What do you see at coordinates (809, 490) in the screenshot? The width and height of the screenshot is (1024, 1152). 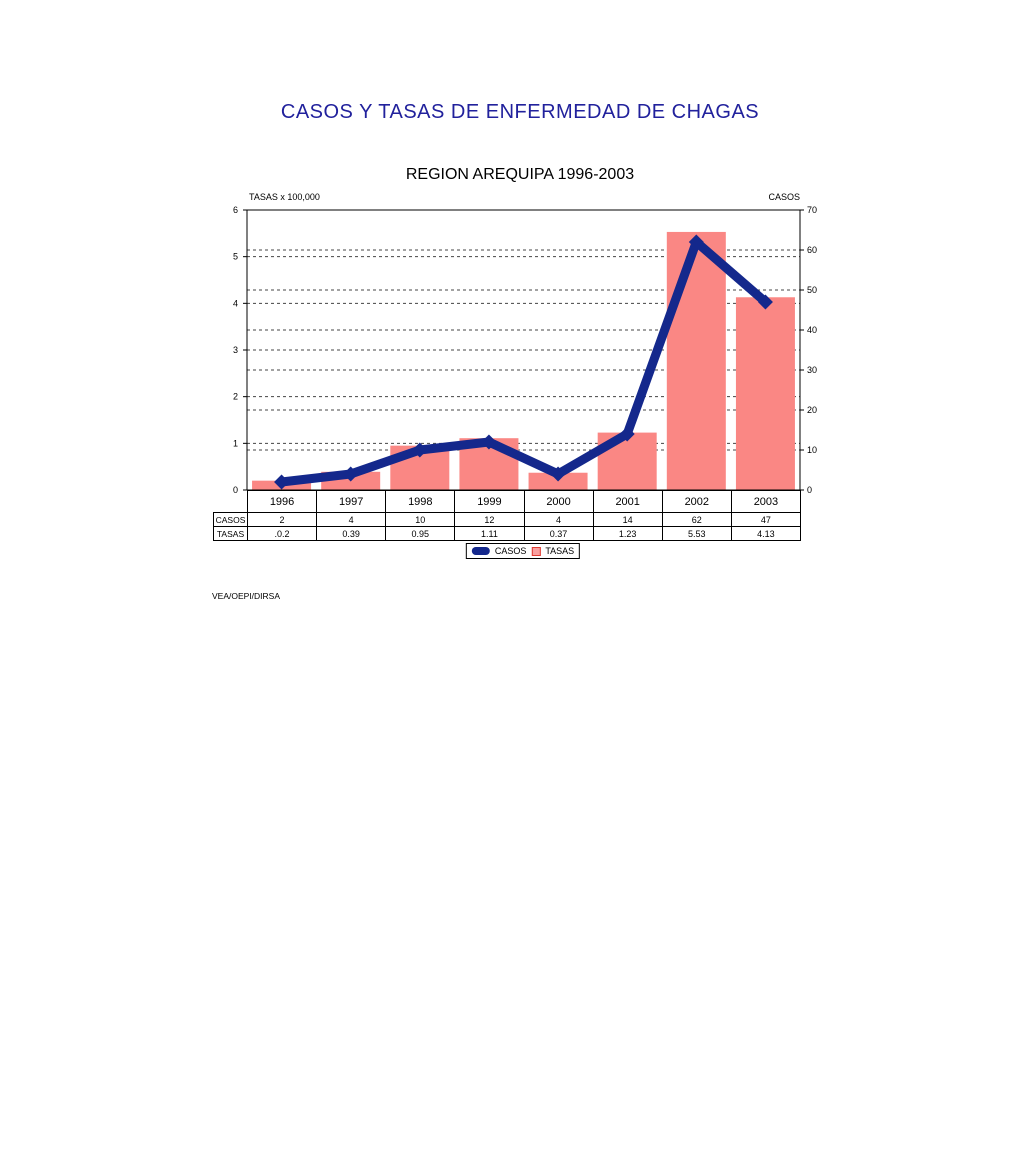 I see `right-axis-tick-label: 0` at bounding box center [809, 490].